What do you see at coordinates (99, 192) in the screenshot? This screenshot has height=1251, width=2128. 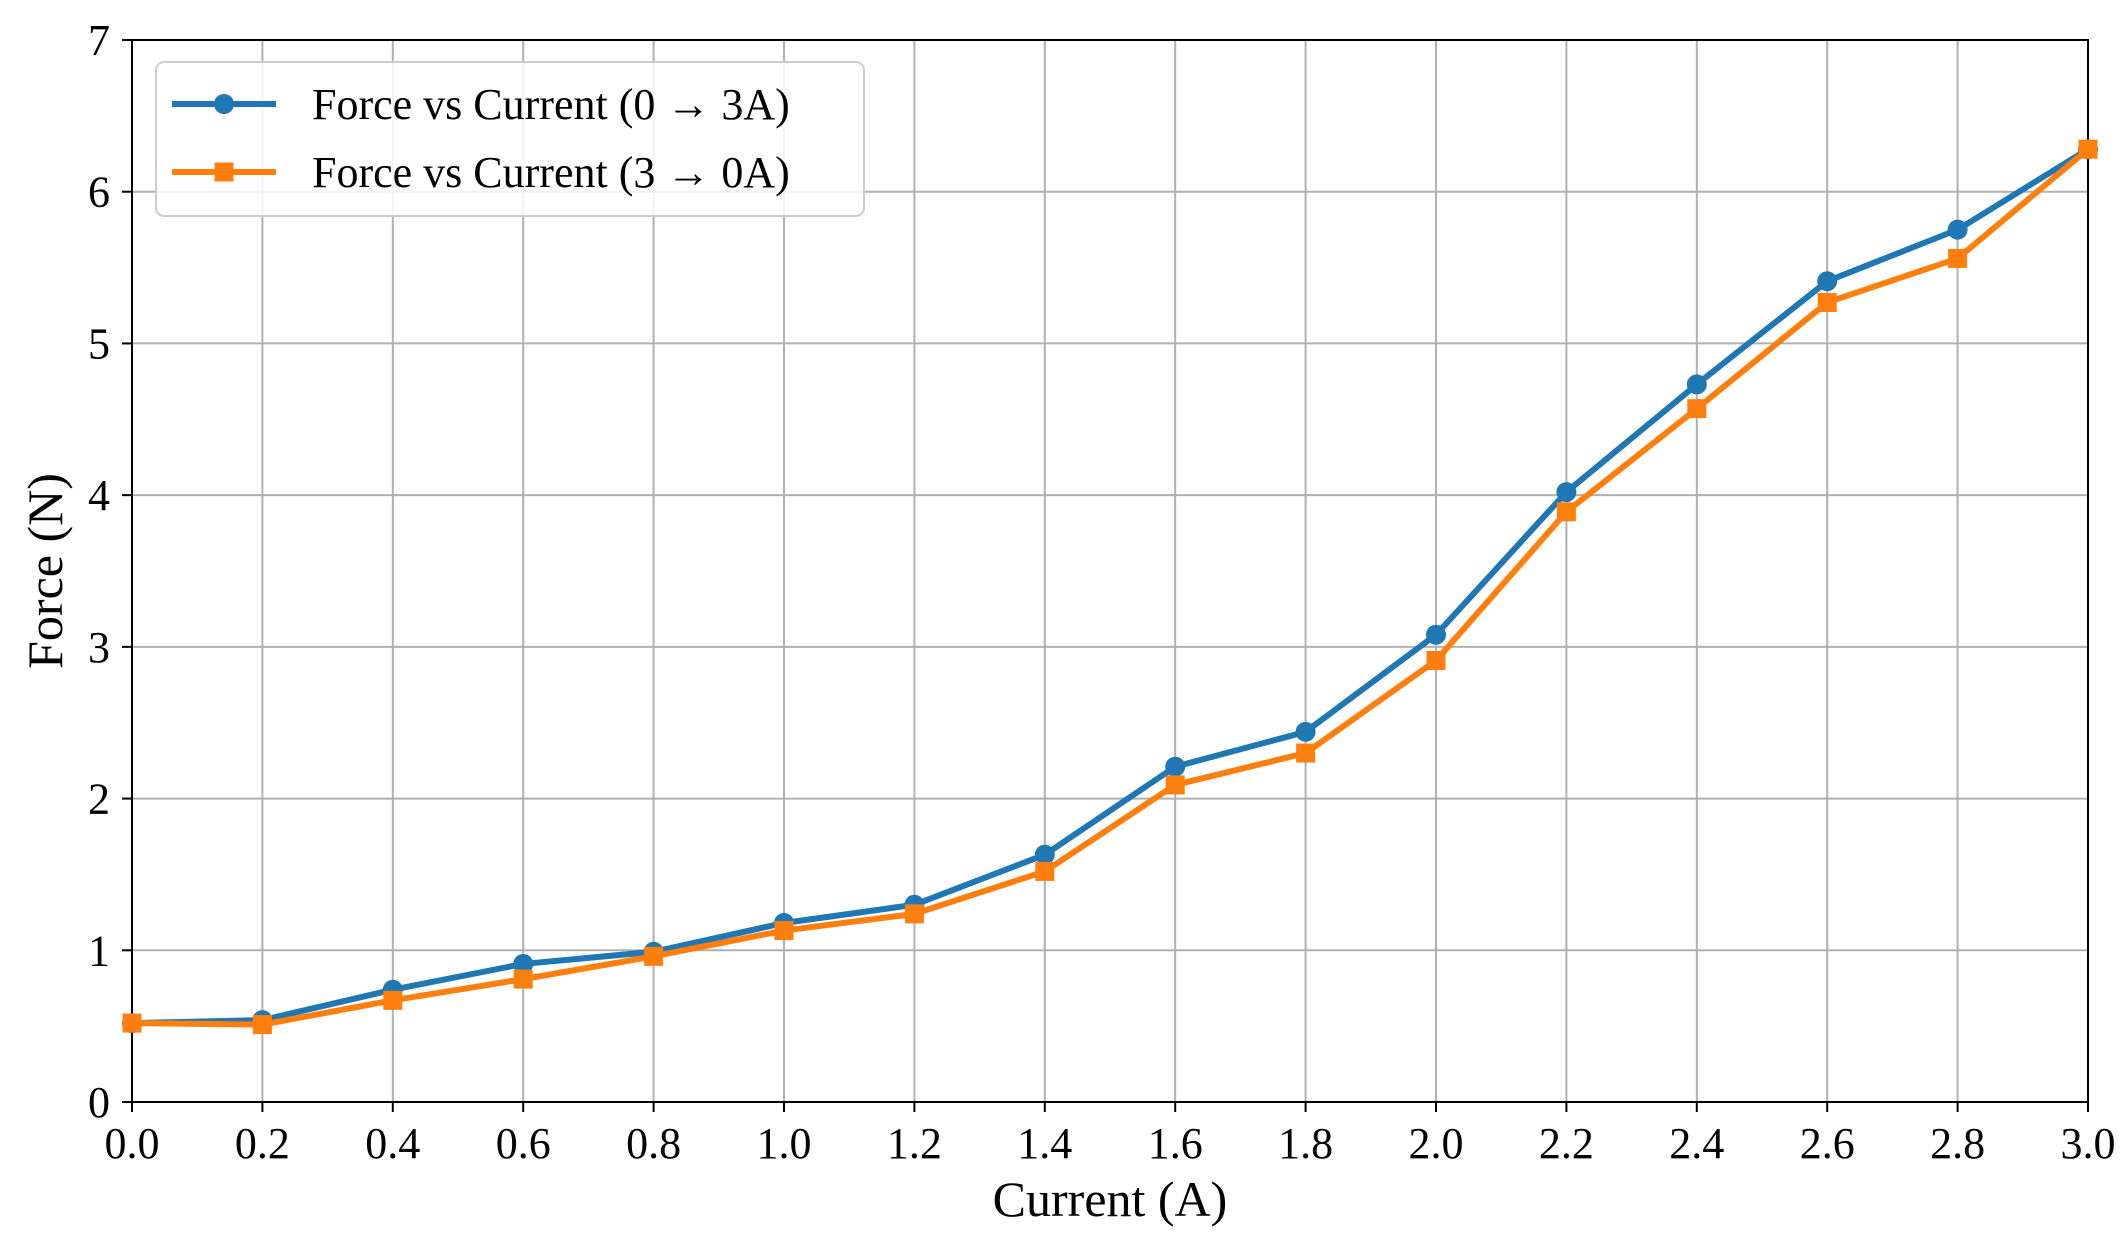 I see `y-tick-label: 6` at bounding box center [99, 192].